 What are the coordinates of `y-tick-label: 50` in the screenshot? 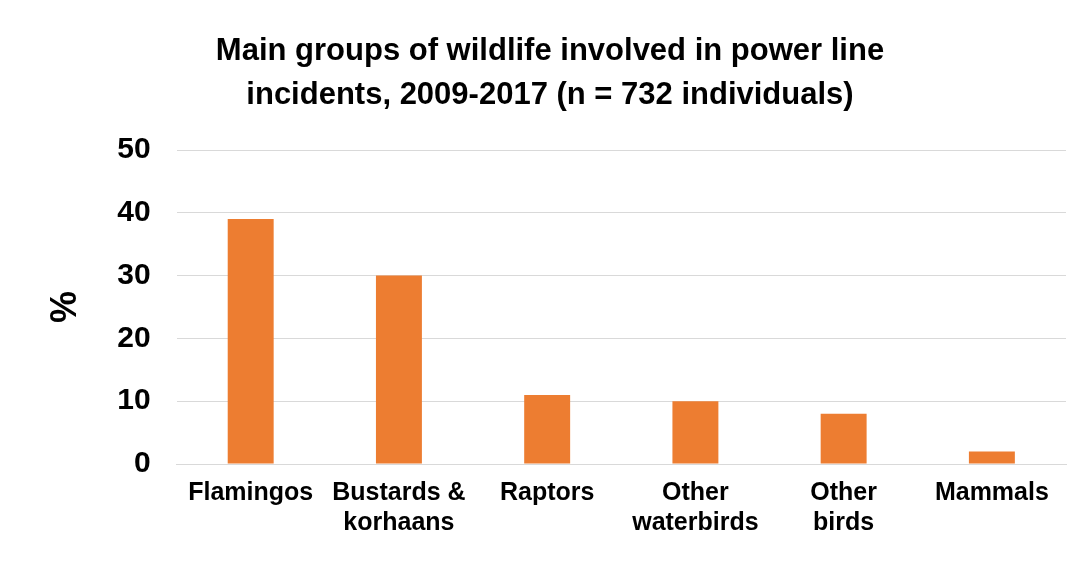 It's located at (134, 148).